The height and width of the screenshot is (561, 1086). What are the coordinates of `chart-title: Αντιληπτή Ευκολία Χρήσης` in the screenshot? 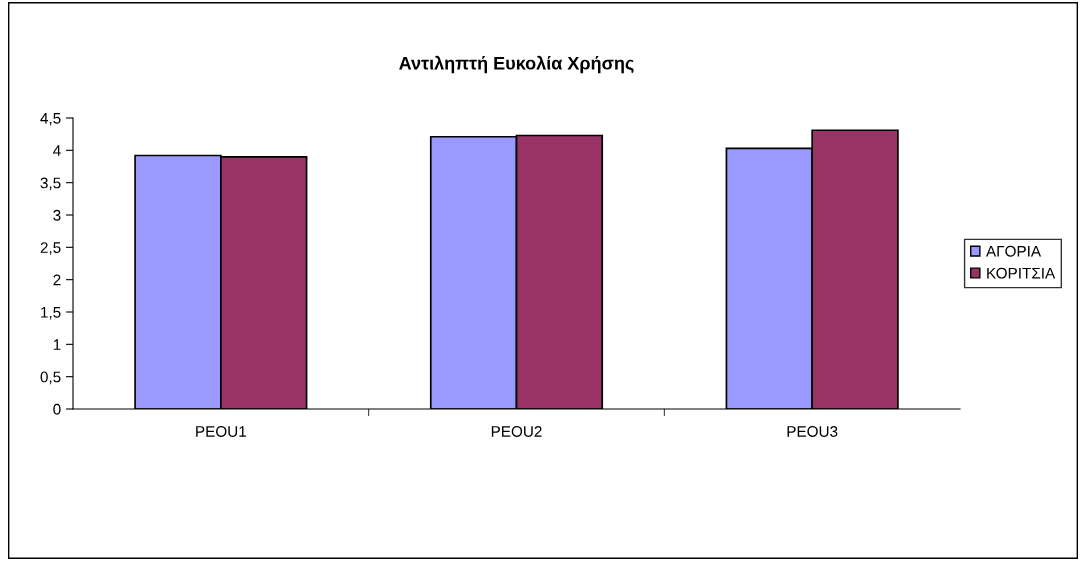 It's located at (516, 64).